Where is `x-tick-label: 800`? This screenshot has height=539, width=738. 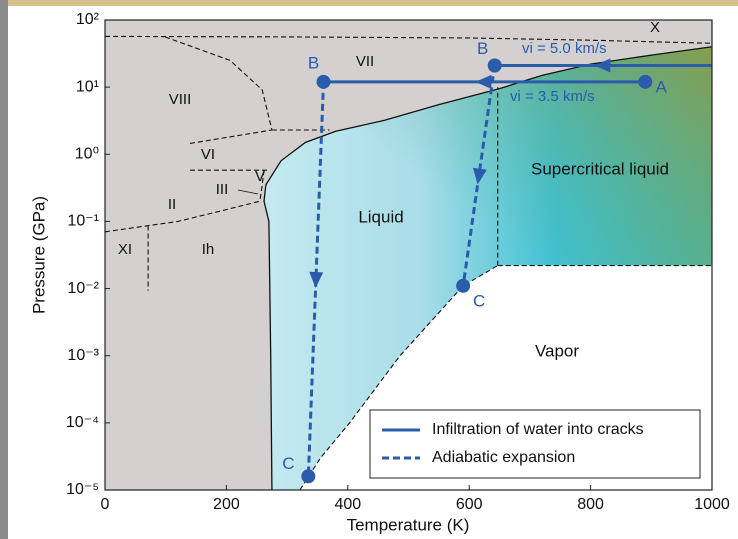 x-tick-label: 800 is located at coordinates (590, 504).